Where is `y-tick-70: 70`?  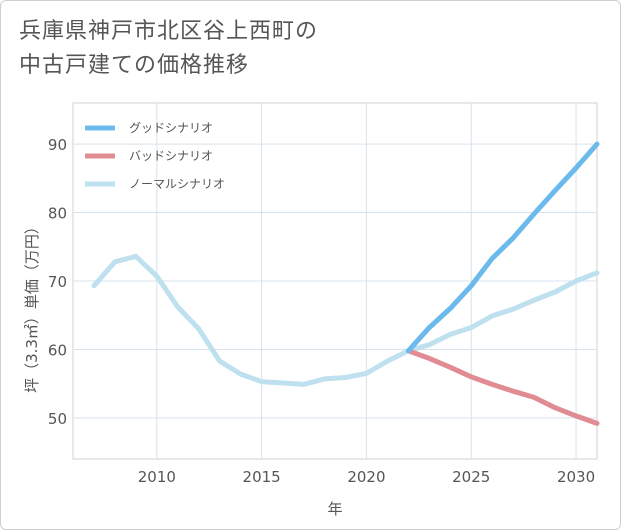
y-tick-70: 70 is located at coordinates (57, 282).